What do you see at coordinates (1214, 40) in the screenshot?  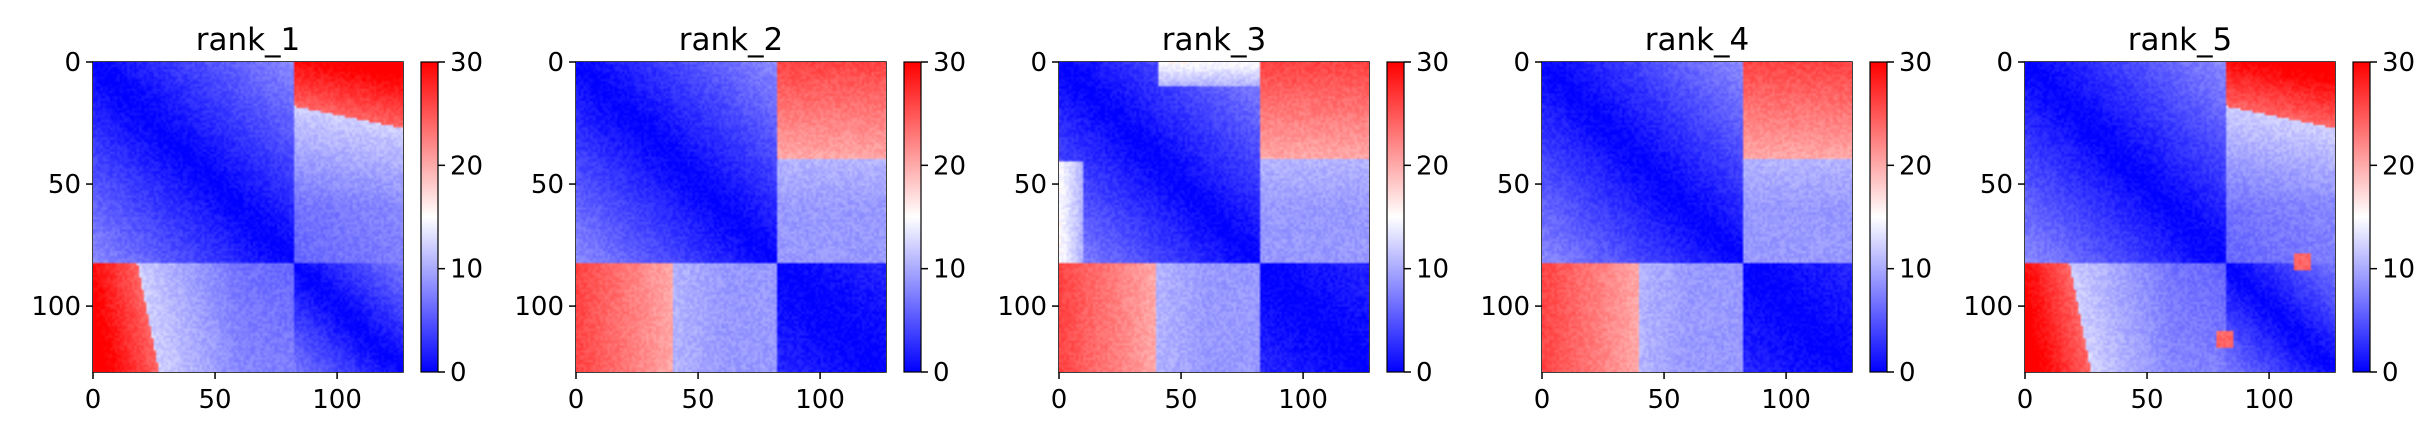 I see `chart-title: rank_3` at bounding box center [1214, 40].